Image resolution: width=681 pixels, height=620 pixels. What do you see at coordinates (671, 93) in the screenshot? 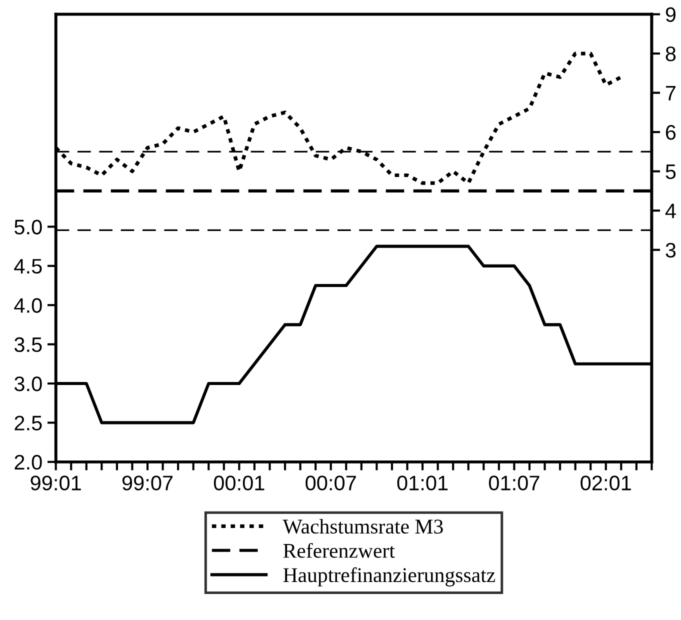
I see `y2-tick-label: 7` at bounding box center [671, 93].